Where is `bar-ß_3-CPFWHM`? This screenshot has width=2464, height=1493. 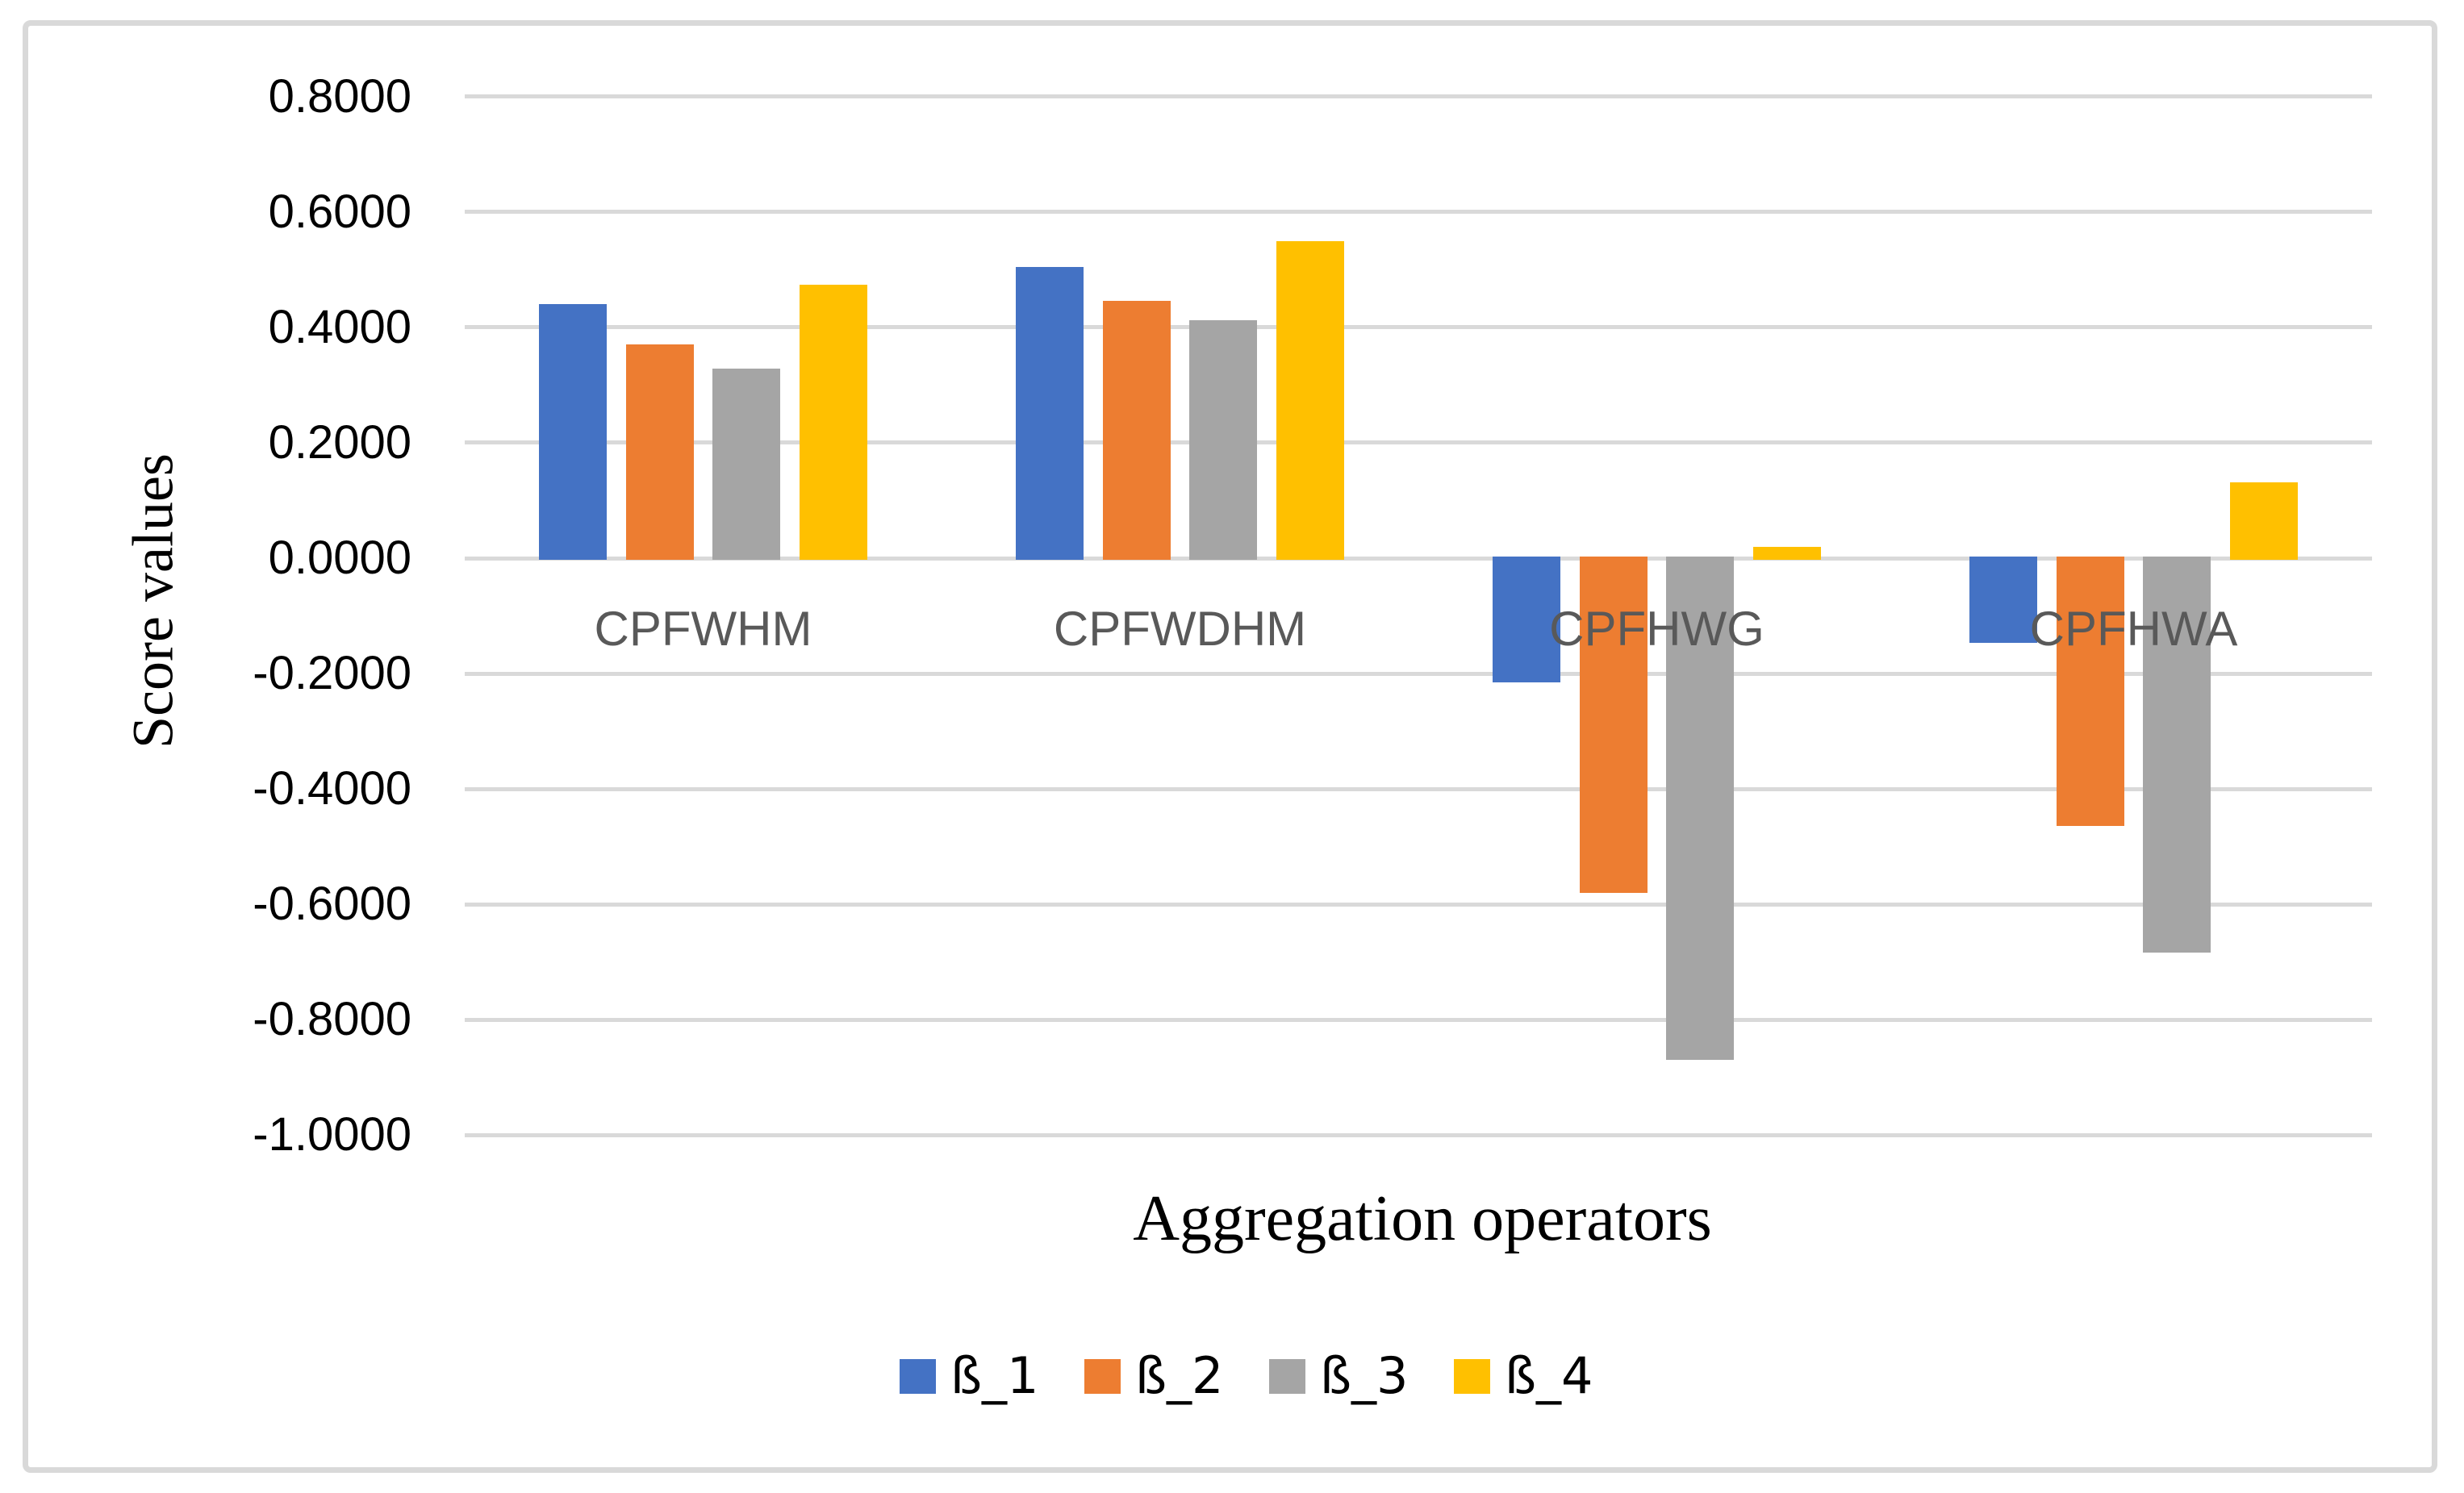 bar-ß_3-CPFWHM is located at coordinates (746, 464).